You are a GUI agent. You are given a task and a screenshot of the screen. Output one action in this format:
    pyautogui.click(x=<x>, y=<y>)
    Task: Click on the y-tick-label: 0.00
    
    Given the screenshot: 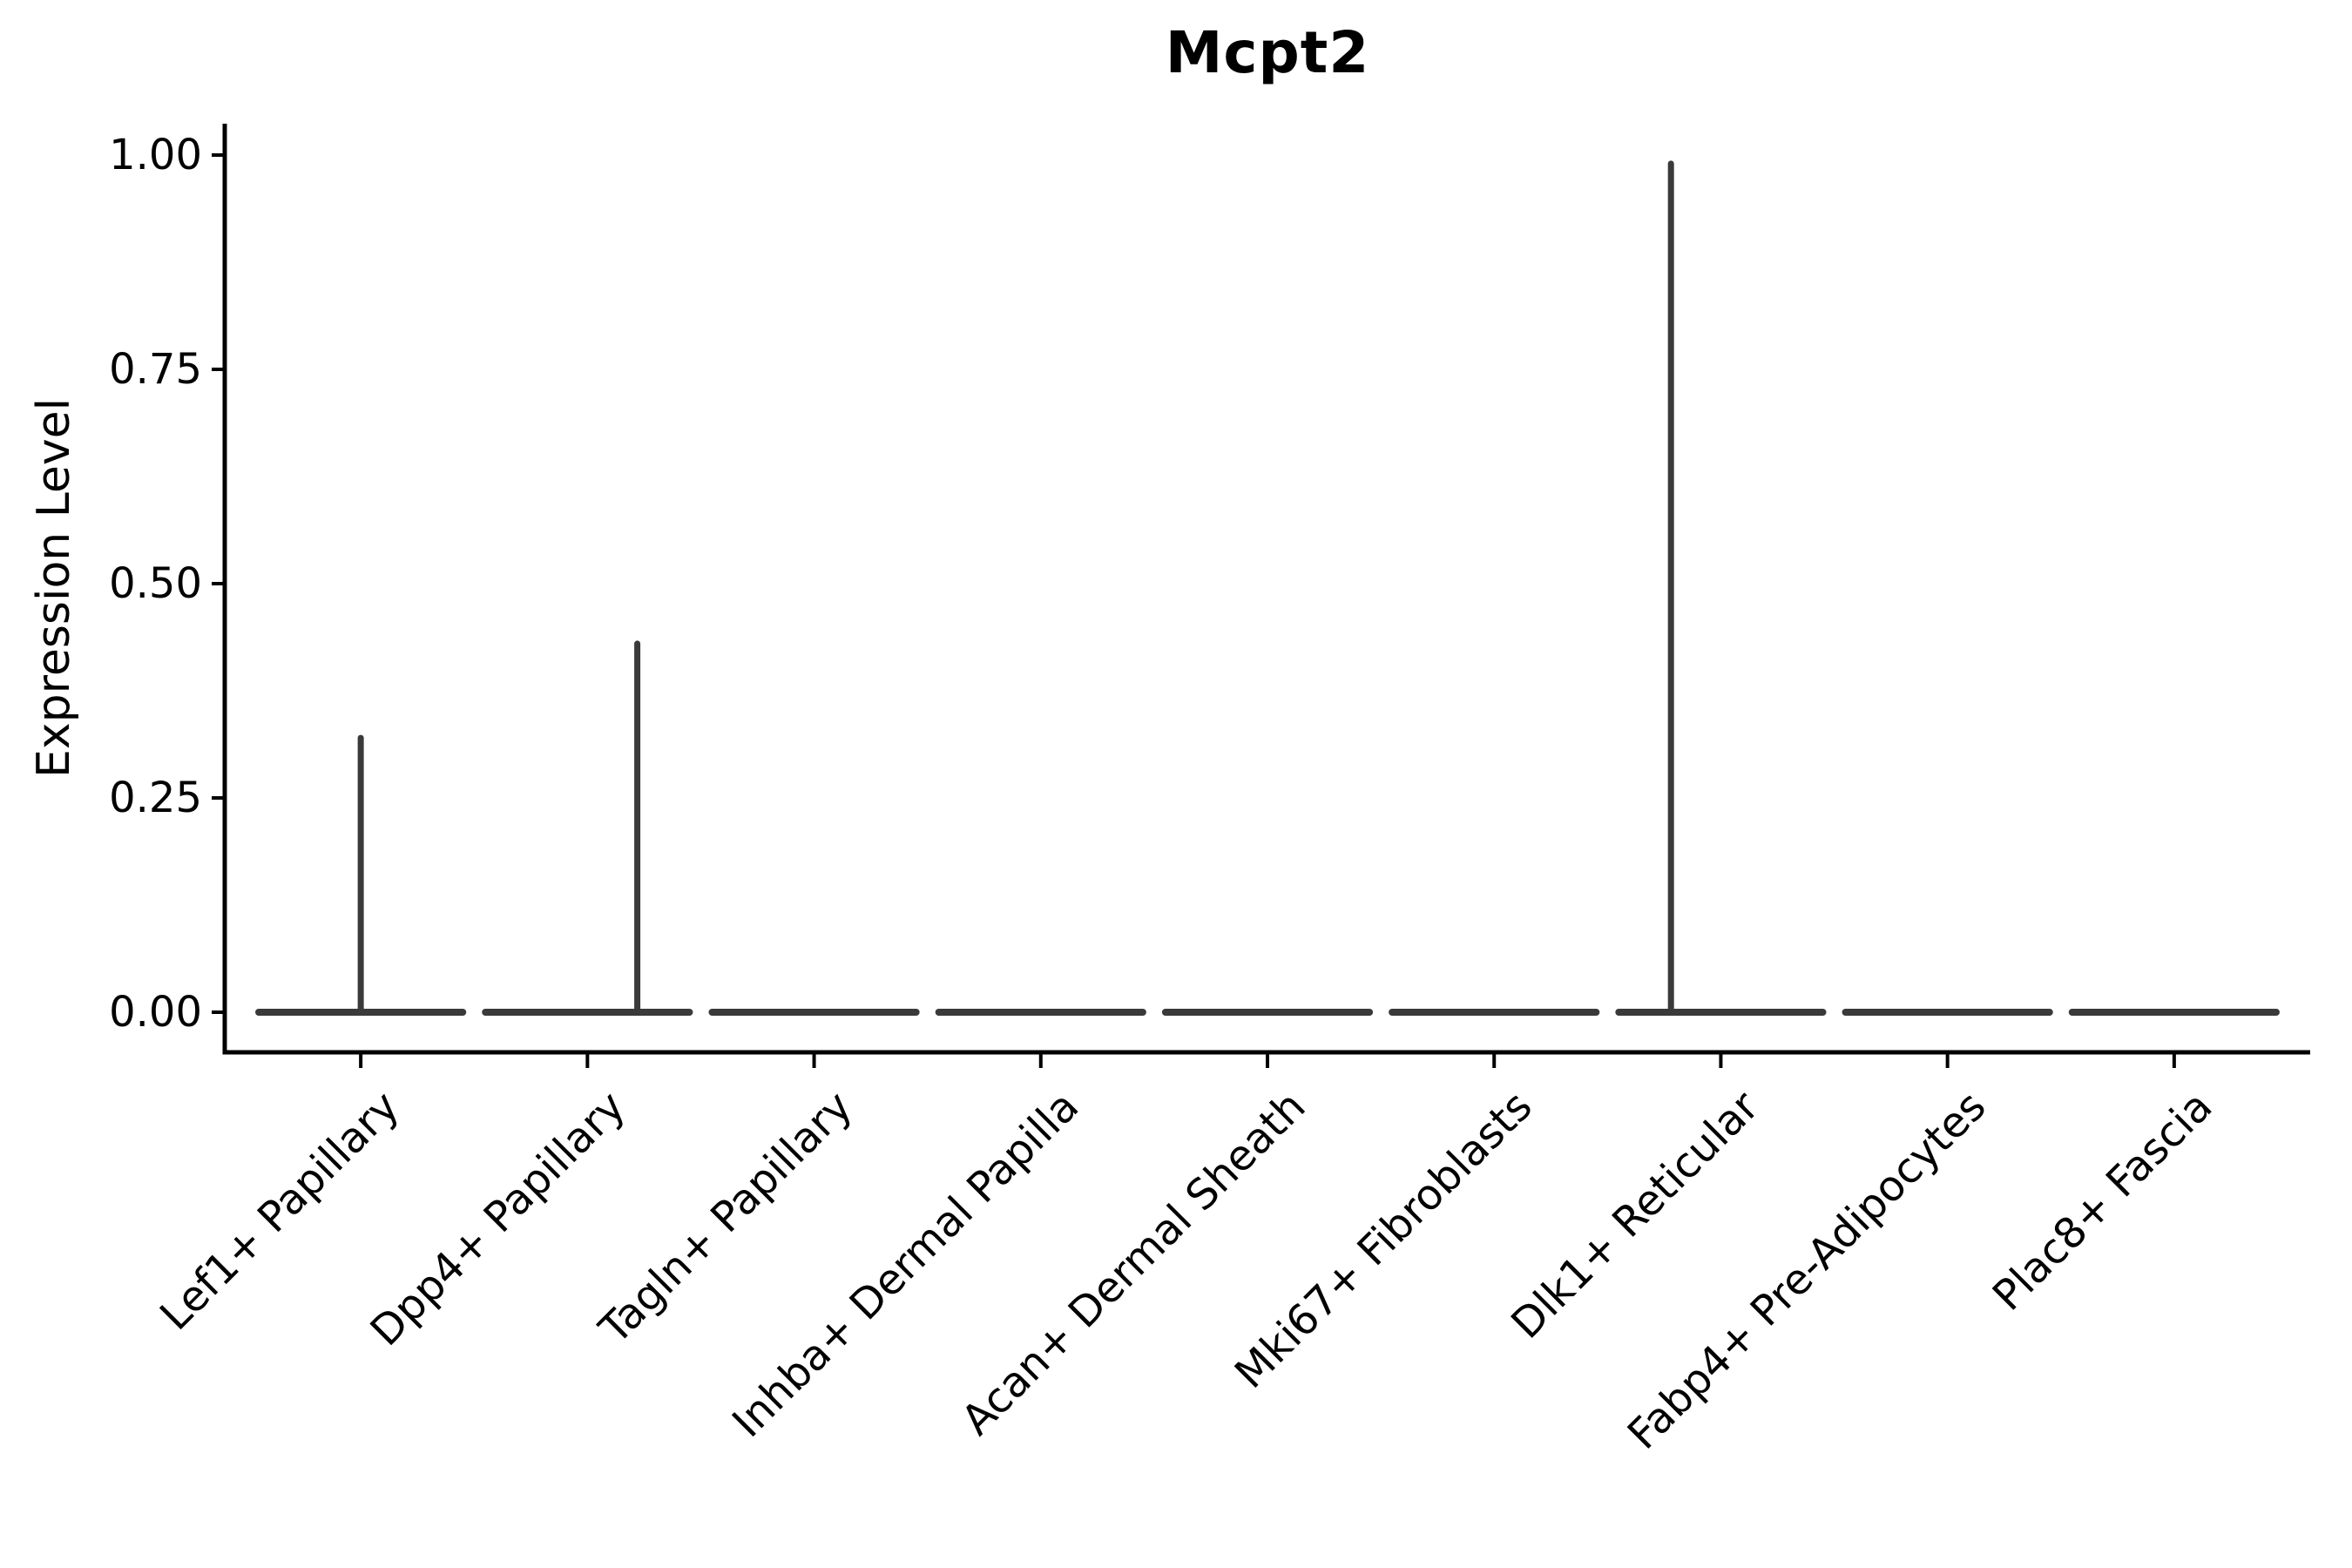 What is the action you would take?
    pyautogui.click(x=155, y=1013)
    